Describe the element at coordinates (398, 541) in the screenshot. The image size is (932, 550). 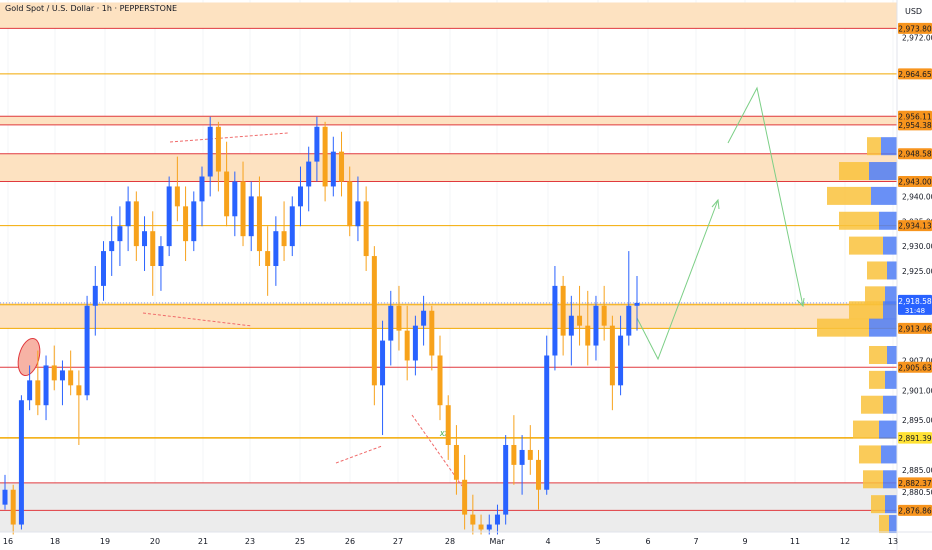
I see `time-tick-label: 27` at that location.